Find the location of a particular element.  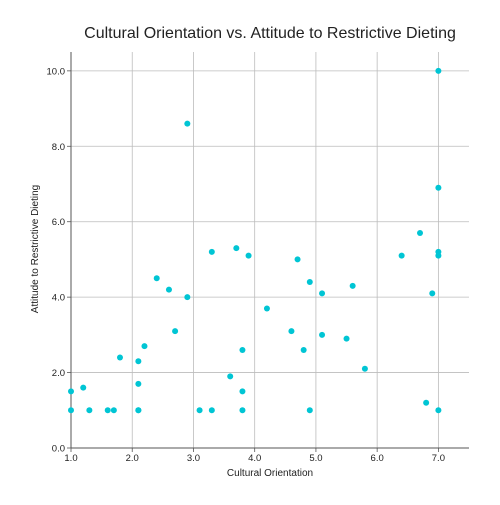

x-tick-label: 4.0 is located at coordinates (254, 458).